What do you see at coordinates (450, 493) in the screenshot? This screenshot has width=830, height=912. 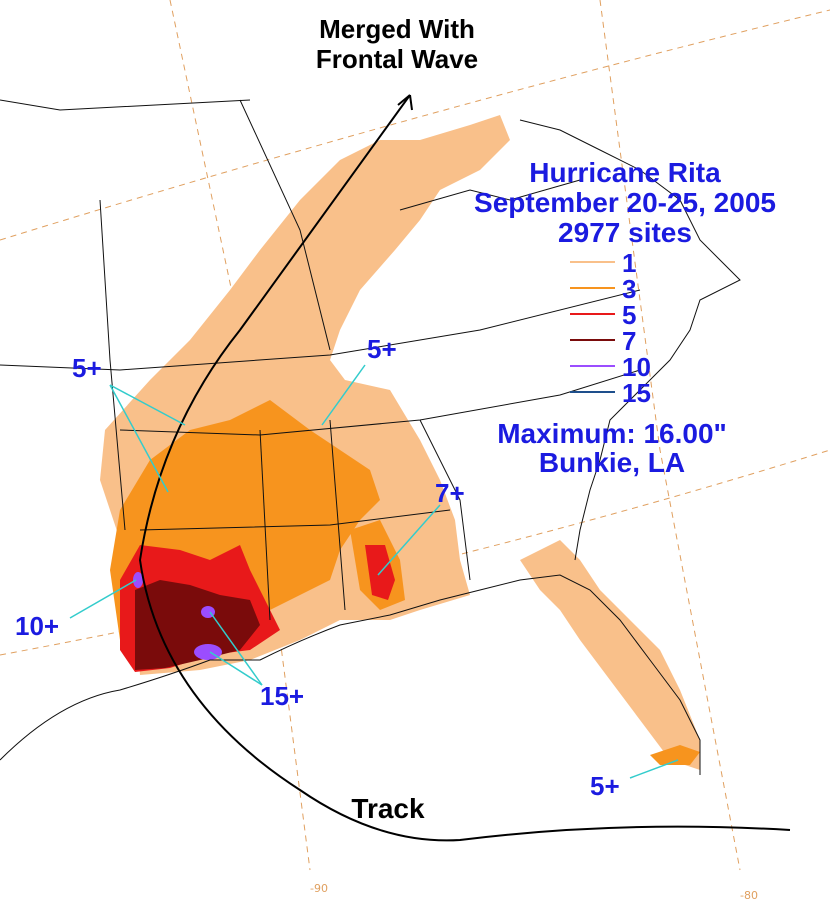 I see `label-7plus: 7+` at bounding box center [450, 493].